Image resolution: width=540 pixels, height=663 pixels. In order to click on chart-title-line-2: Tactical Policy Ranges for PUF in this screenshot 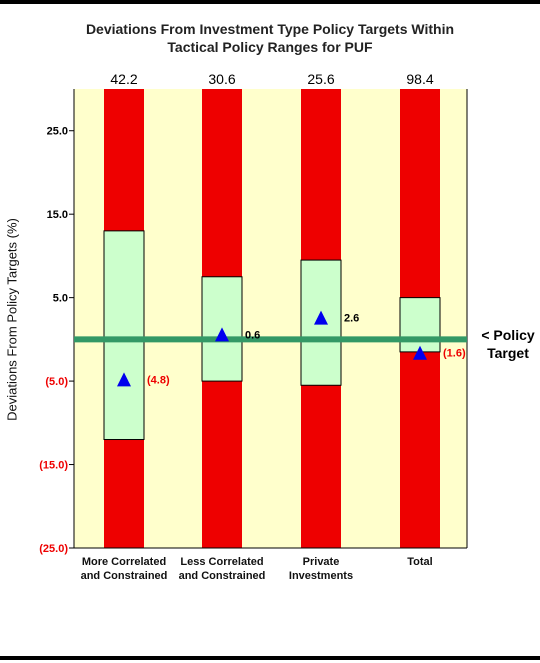, I will do `click(270, 47)`.